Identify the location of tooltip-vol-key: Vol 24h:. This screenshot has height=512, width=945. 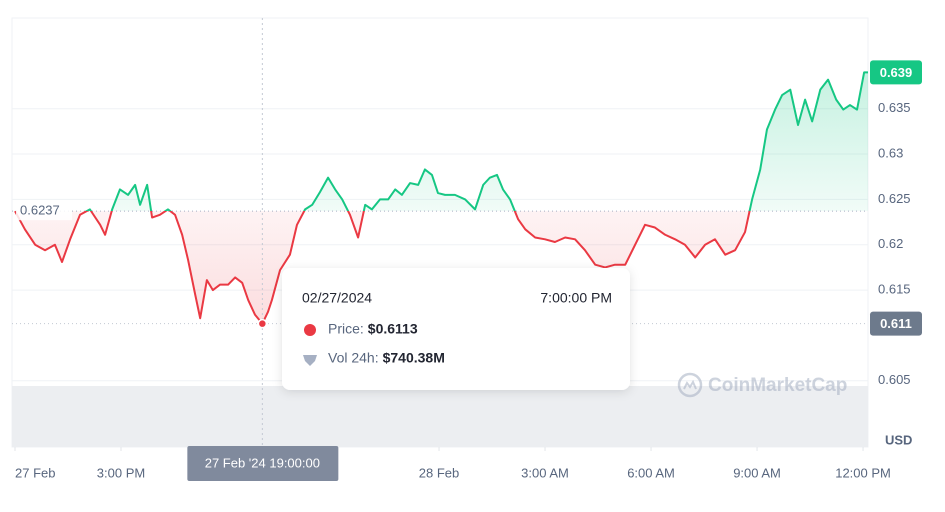
(353, 358).